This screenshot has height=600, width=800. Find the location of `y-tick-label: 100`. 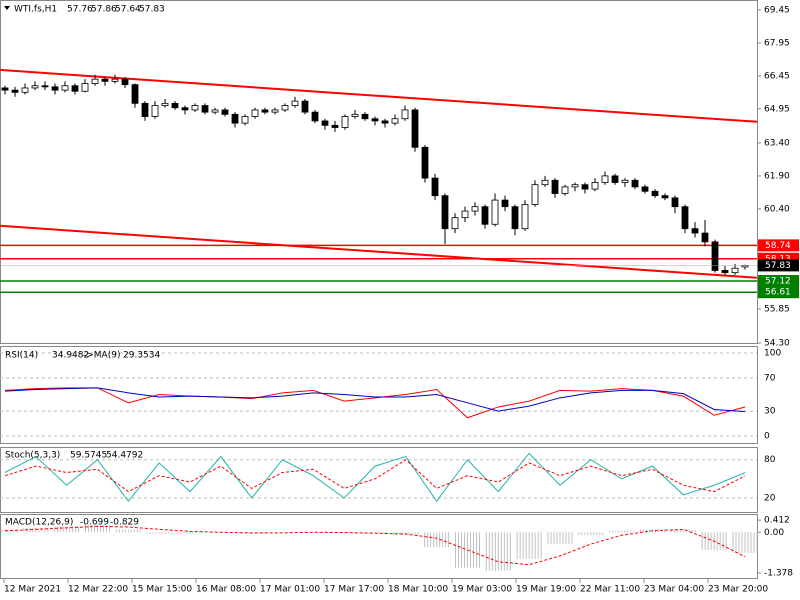

y-tick-label: 100 is located at coordinates (772, 353).